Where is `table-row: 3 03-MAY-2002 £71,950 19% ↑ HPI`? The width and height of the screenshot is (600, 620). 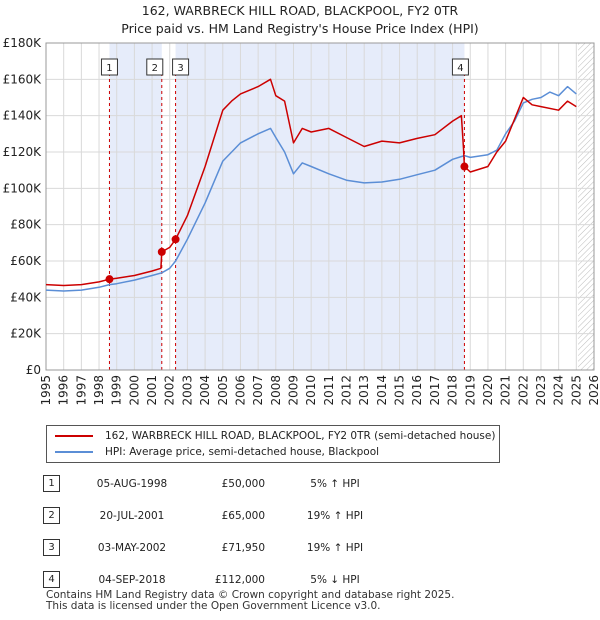 table-row: 3 03-MAY-2002 £71,950 19% ↑ HPI is located at coordinates (253, 549).